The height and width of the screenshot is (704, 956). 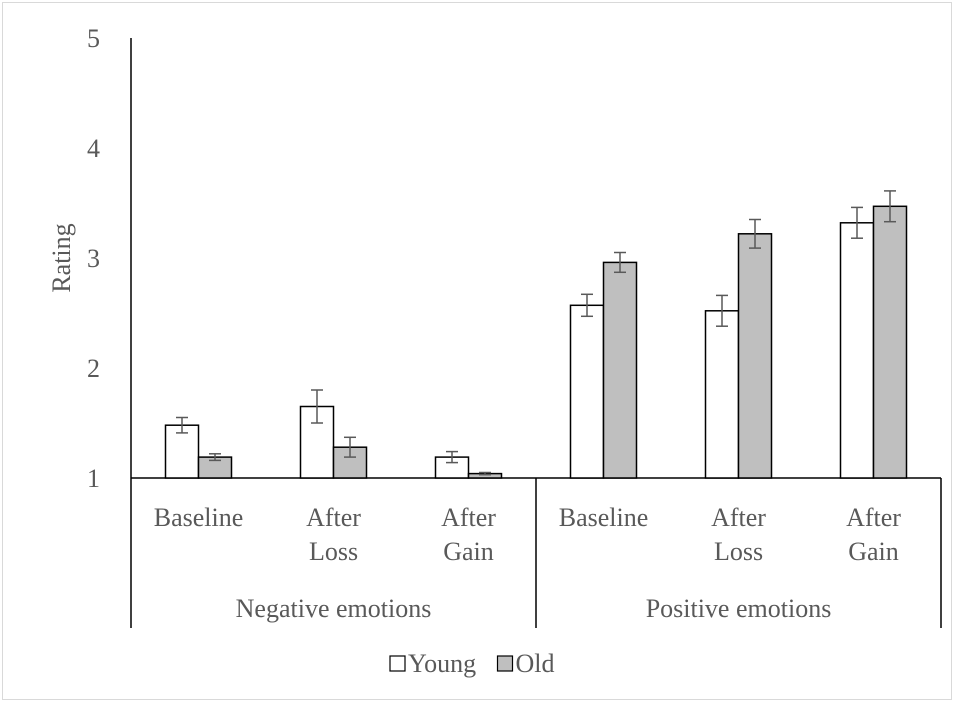 What do you see at coordinates (93, 38) in the screenshot?
I see `y-tick-label: 5` at bounding box center [93, 38].